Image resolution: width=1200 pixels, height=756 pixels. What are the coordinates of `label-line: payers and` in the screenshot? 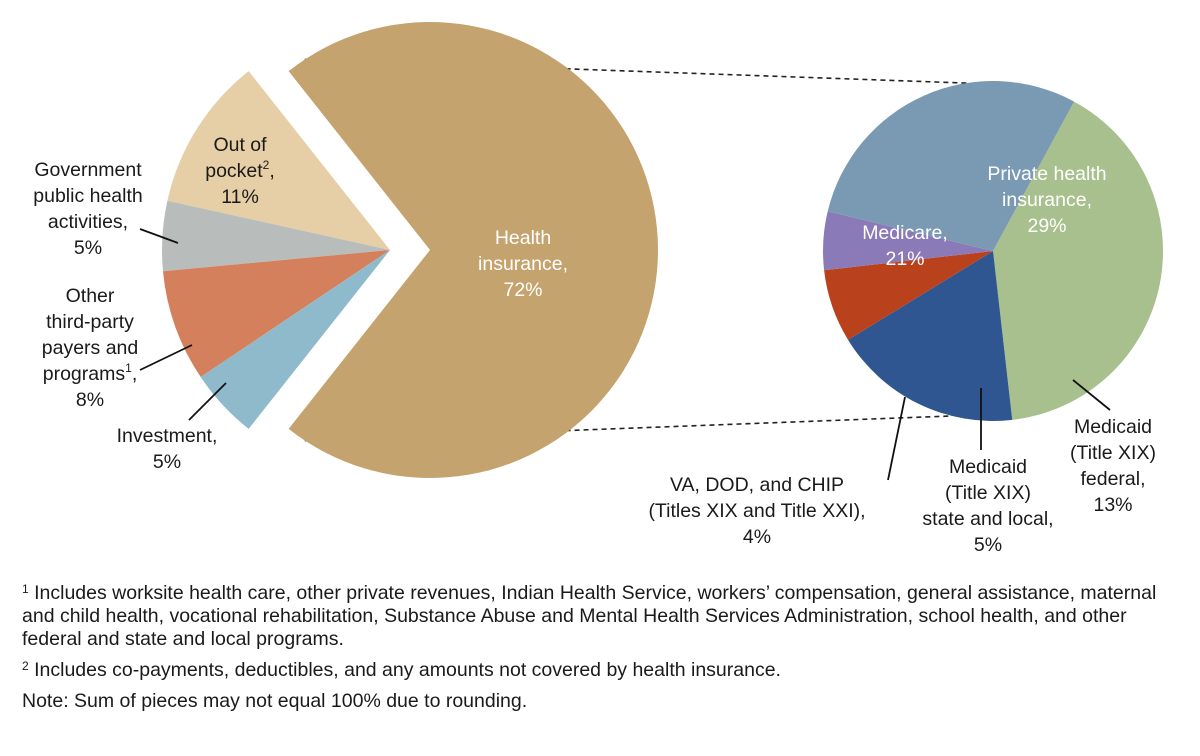 It's located at (90, 348).